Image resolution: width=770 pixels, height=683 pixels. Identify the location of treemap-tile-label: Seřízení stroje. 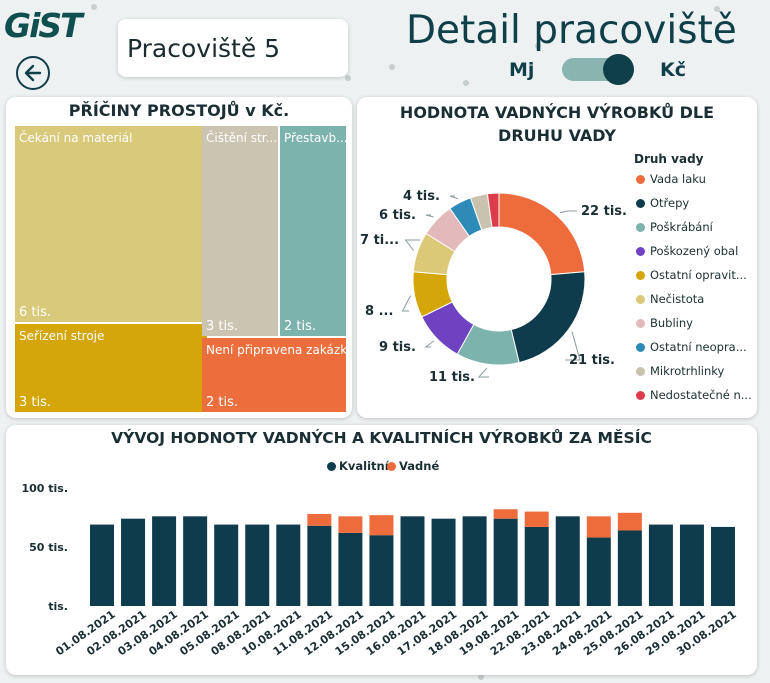
(62, 336).